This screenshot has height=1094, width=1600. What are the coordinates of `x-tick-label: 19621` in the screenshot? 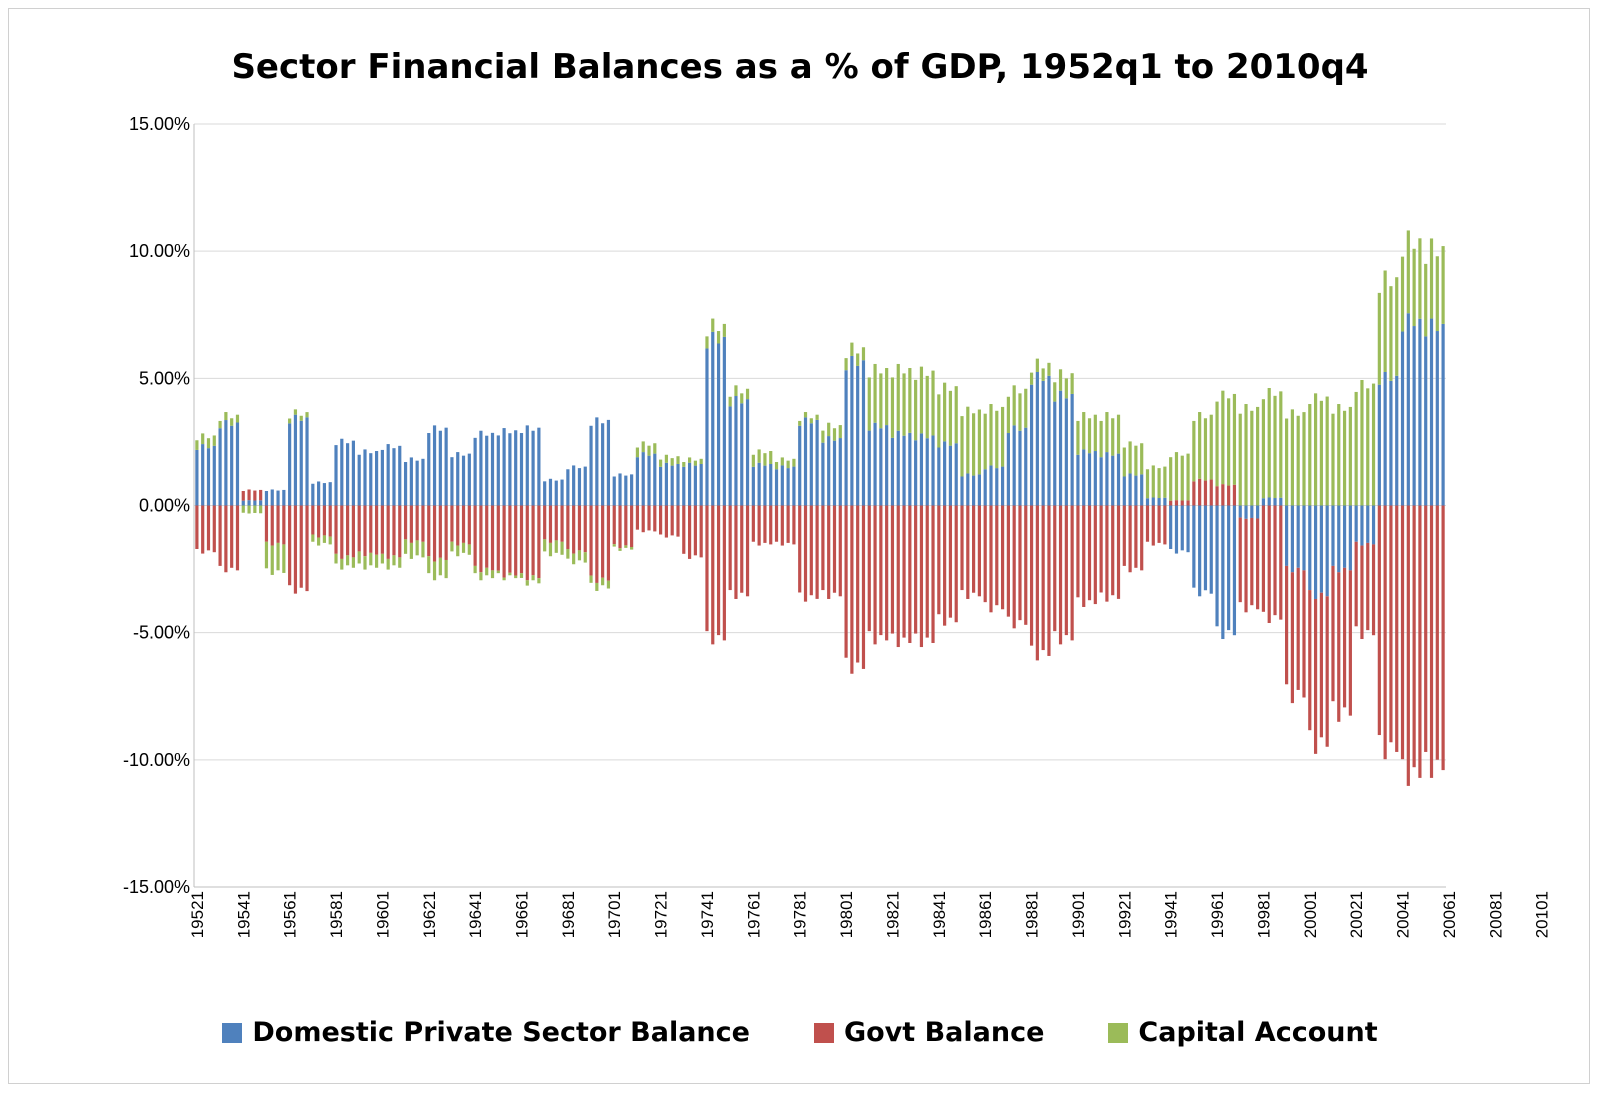 It's located at (429, 914).